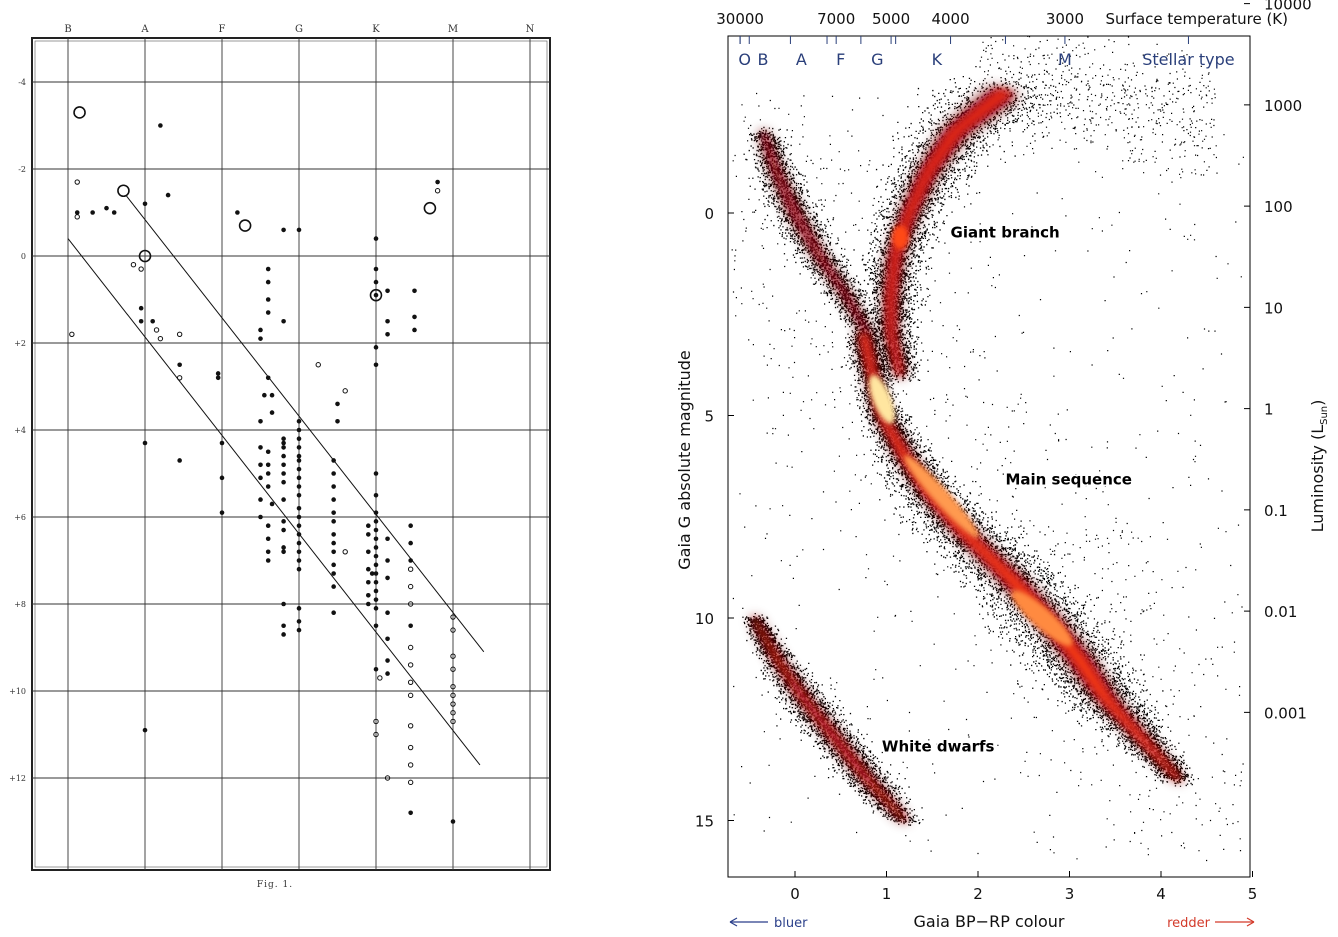 The image size is (1338, 937). Describe the element at coordinates (453, 29) in the screenshot. I see `column-label-m: M` at that location.